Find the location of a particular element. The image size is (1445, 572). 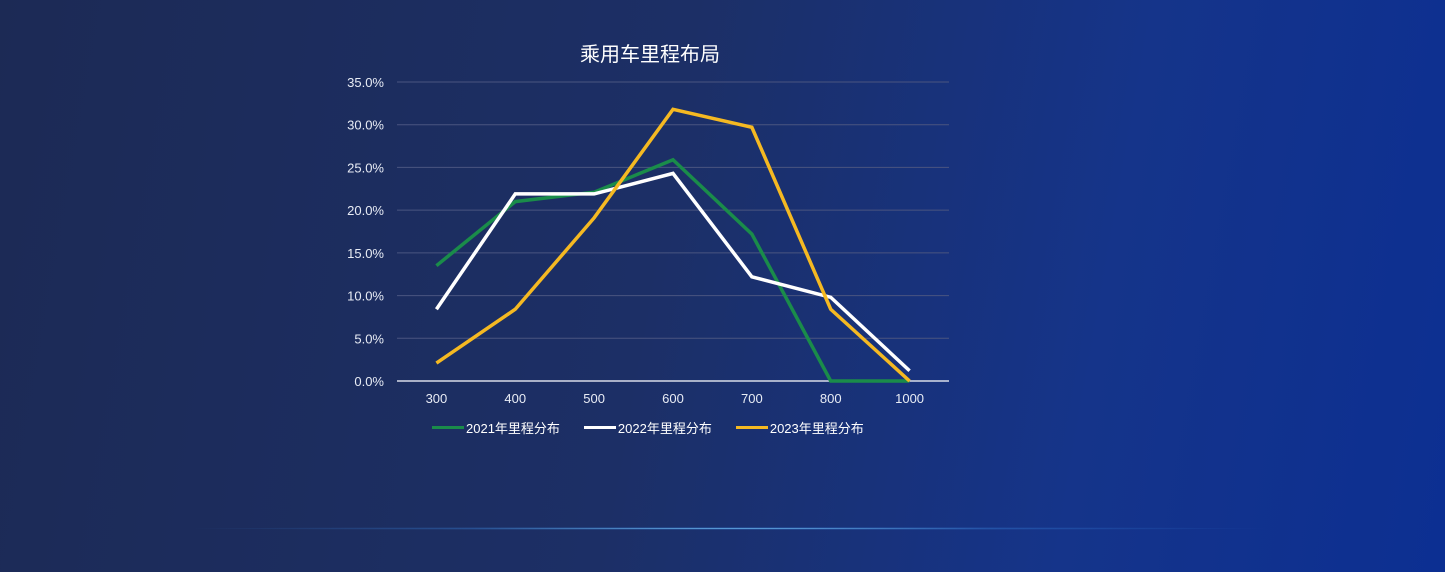

x-tick-label: 500 is located at coordinates (594, 398).